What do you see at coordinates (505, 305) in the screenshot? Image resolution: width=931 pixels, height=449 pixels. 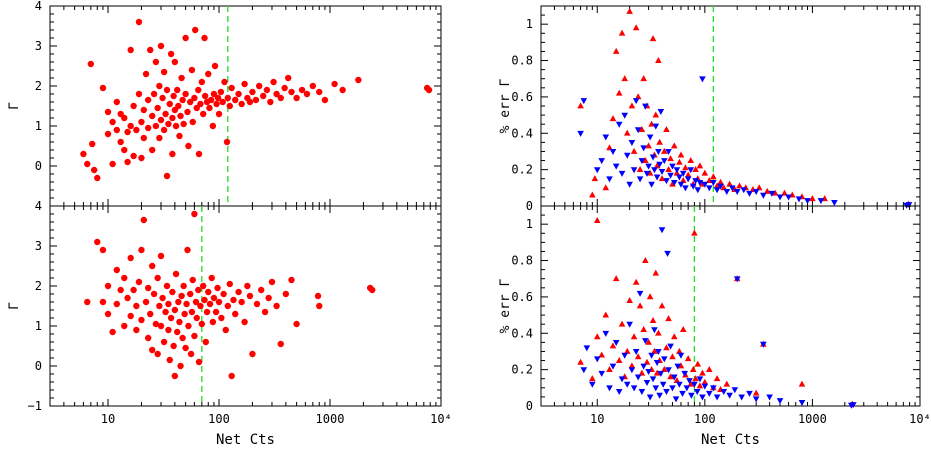 I see `y-axis-label: % err Γ` at bounding box center [505, 305].